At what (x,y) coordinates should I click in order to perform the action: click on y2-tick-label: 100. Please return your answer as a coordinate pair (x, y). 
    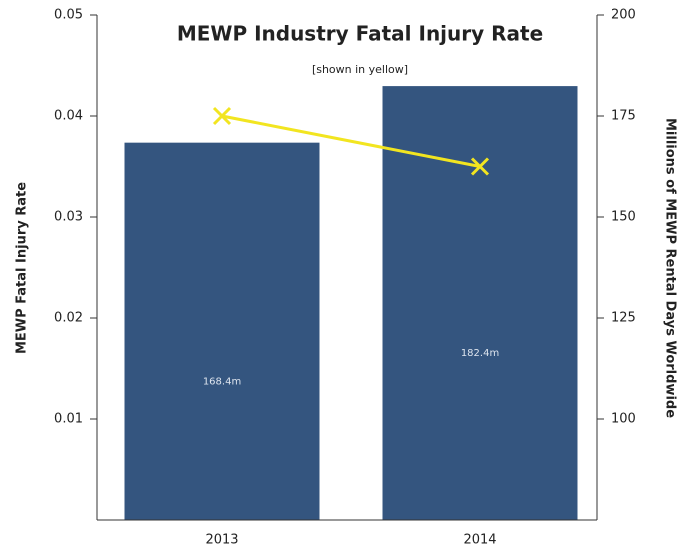
    Looking at the image, I should click on (623, 419).